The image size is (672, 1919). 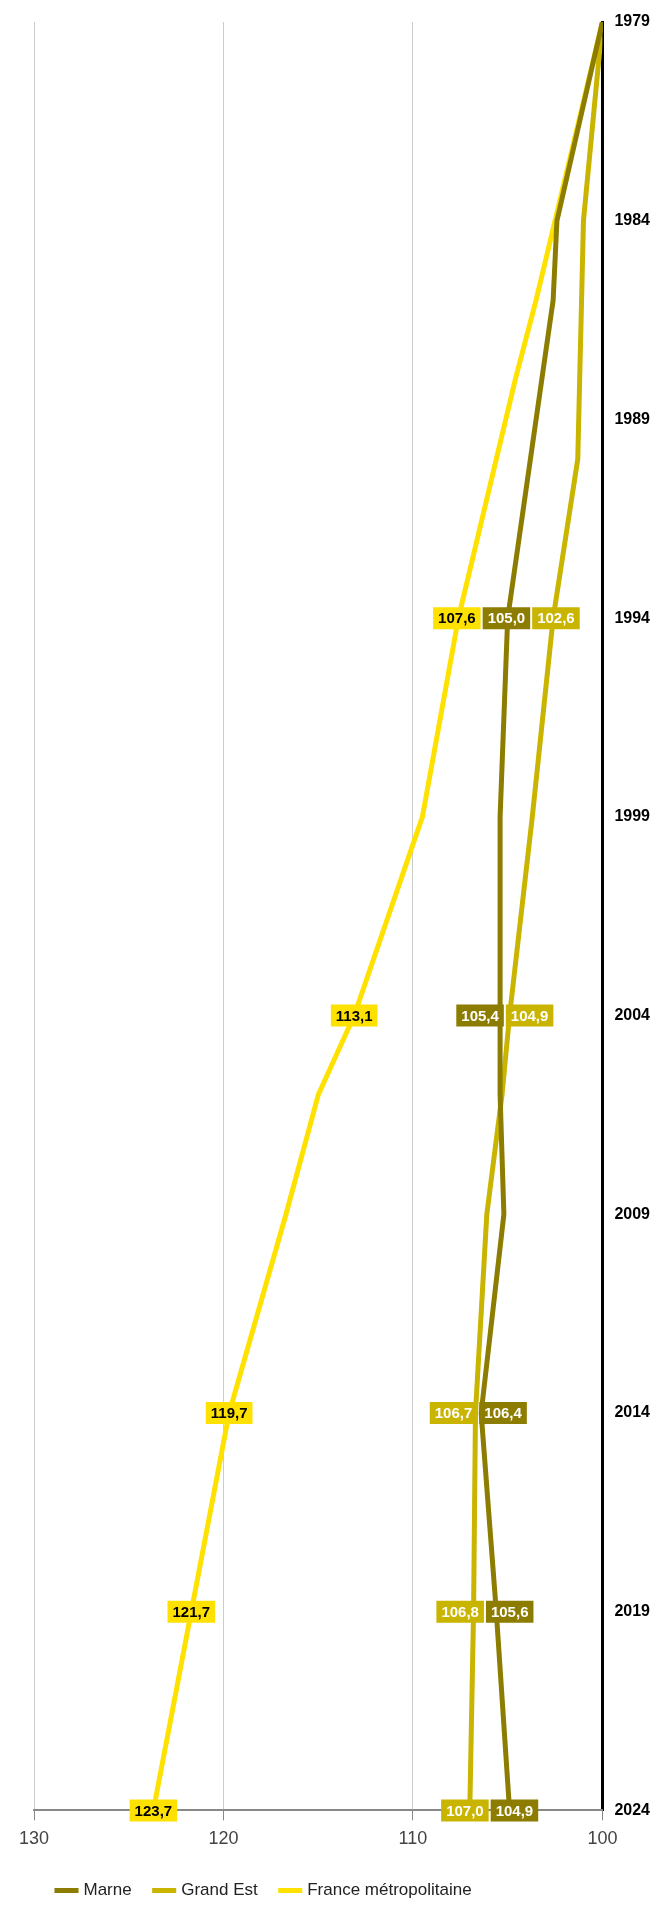 What do you see at coordinates (632, 1412) in the screenshot?
I see `y-tick-label: 2014` at bounding box center [632, 1412].